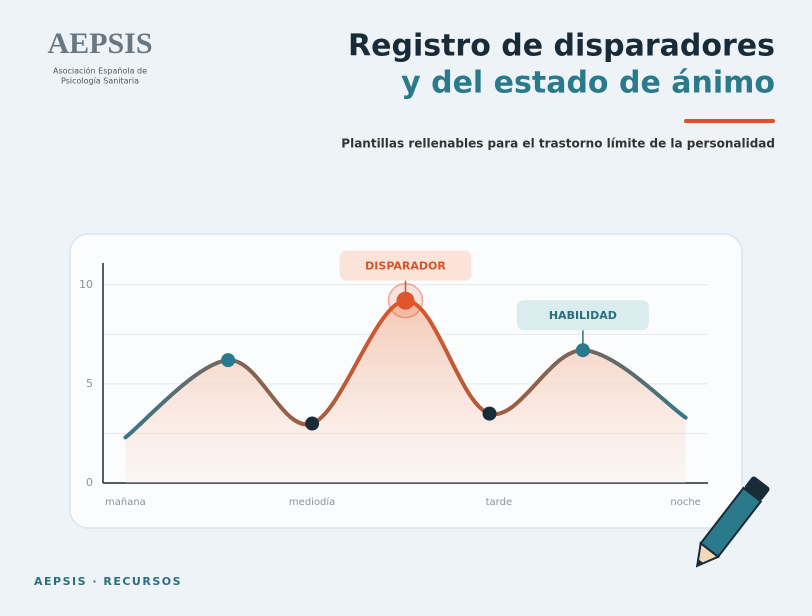  Describe the element at coordinates (99, 43) in the screenshot. I see `logo: AEPSIS` at that location.